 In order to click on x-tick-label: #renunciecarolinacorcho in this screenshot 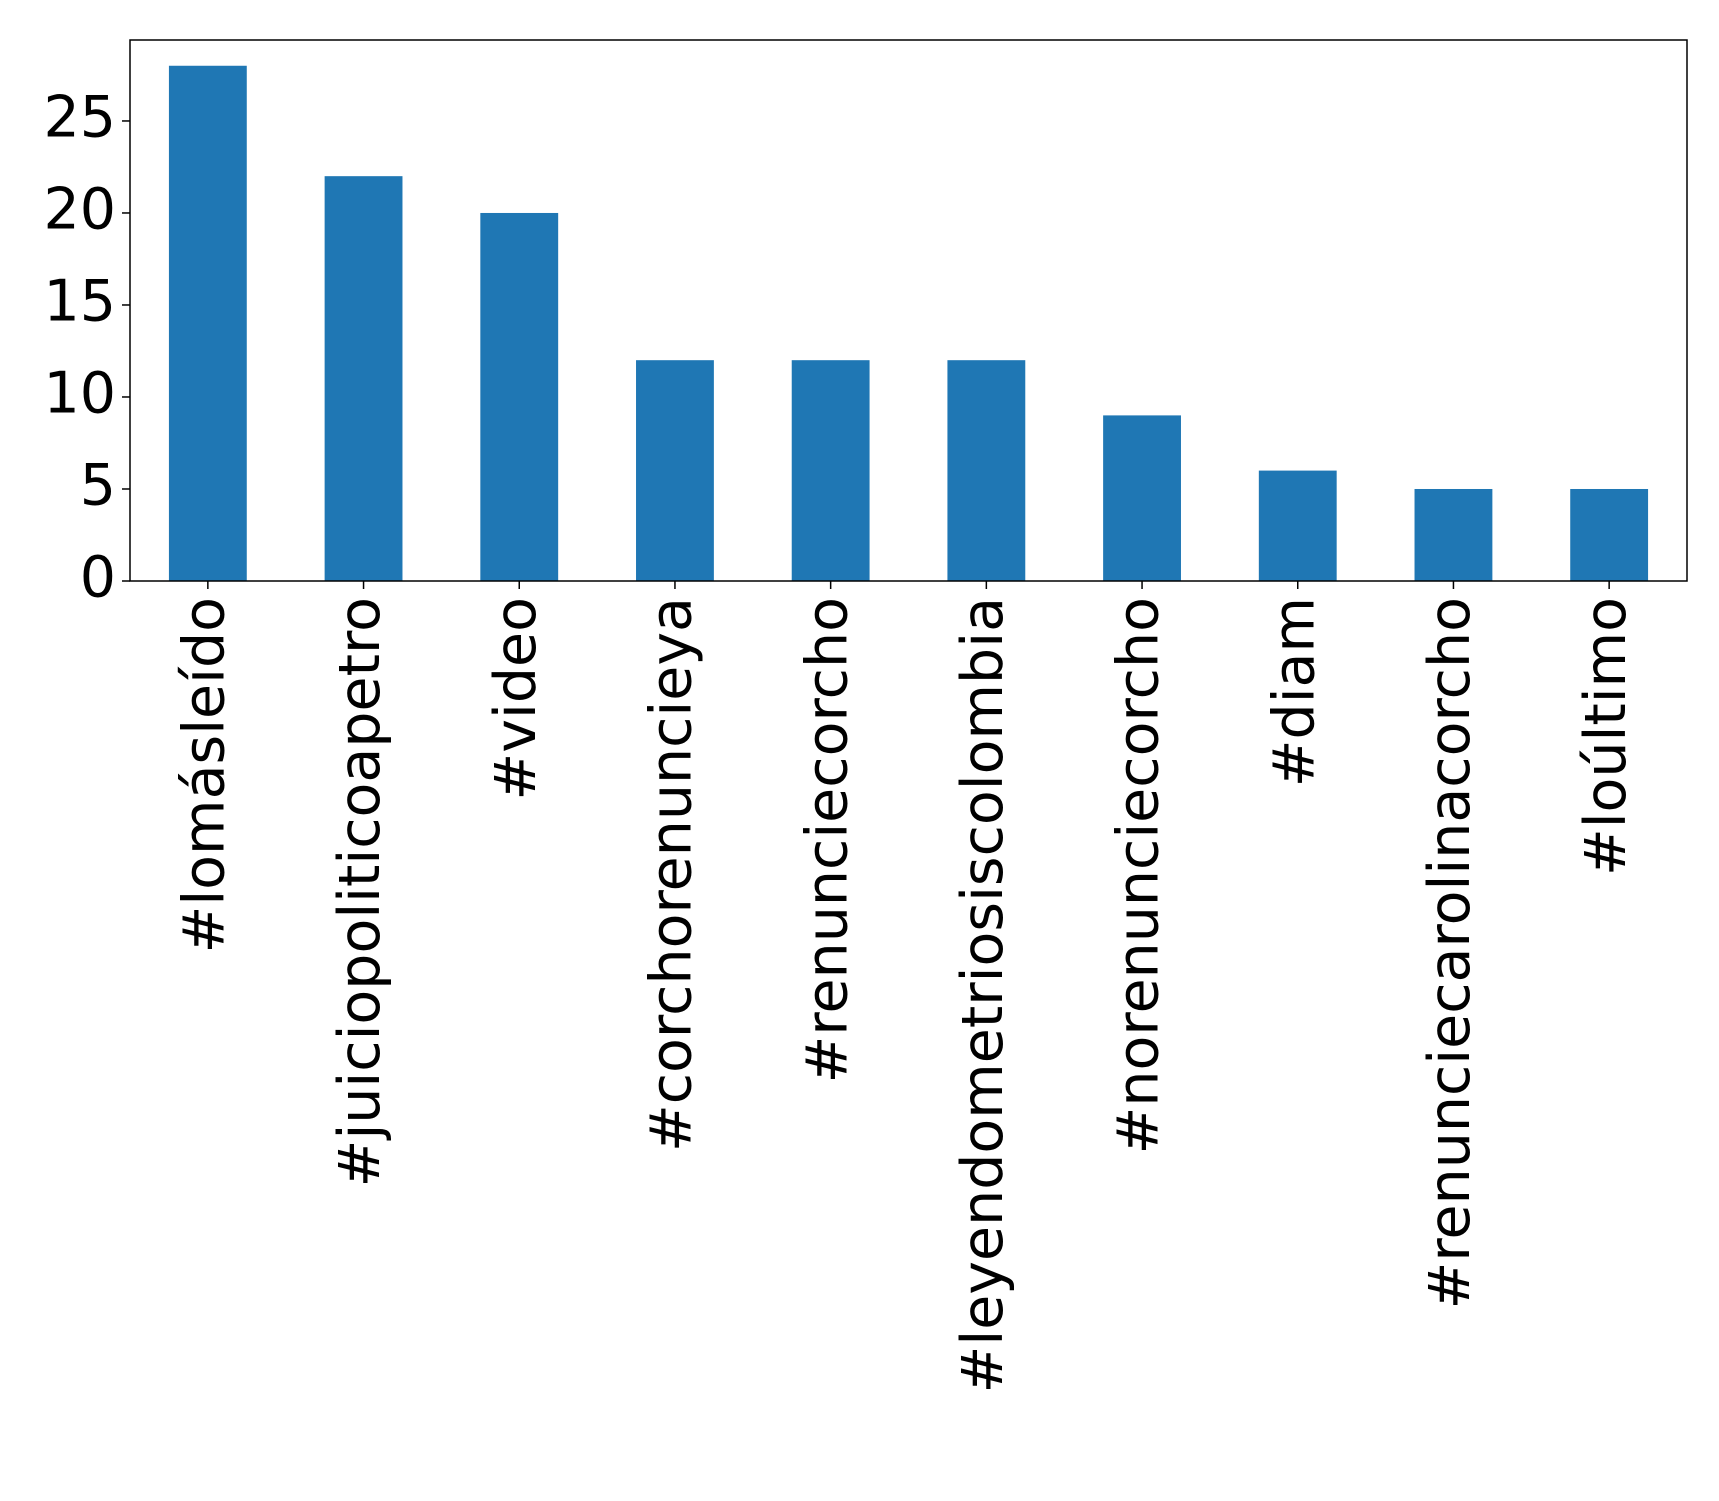, I will do `click(1450, 953)`.